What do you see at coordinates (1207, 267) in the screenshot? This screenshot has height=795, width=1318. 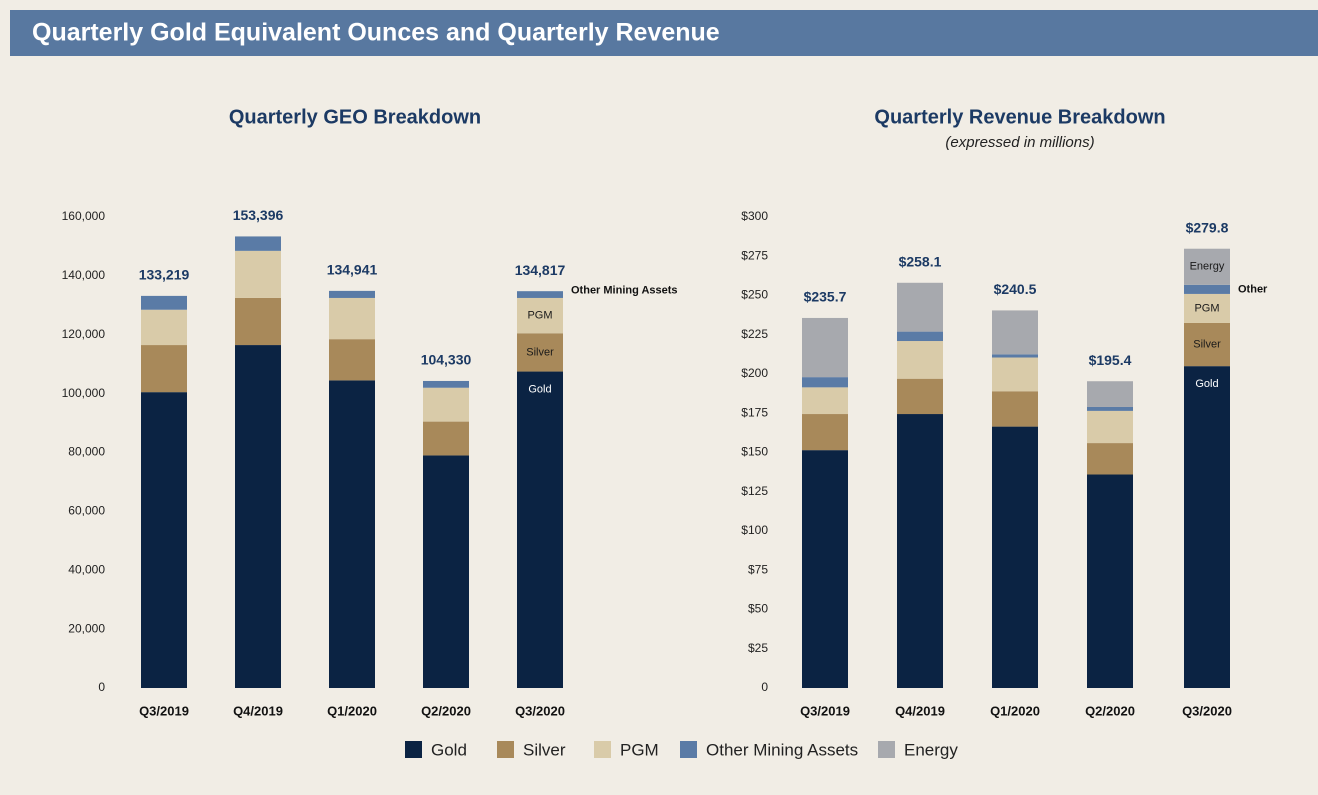 I see `segment-label: Energy` at bounding box center [1207, 267].